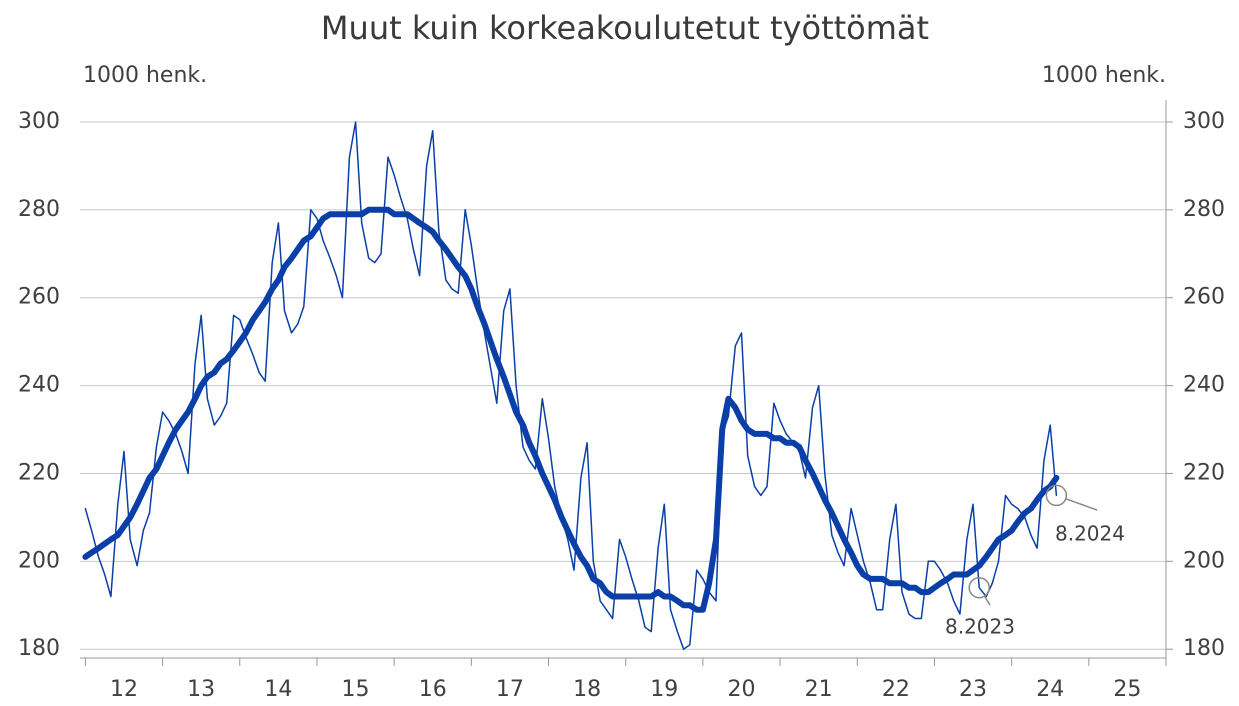 This screenshot has height=706, width=1239. Describe the element at coordinates (39, 297) in the screenshot. I see `y-tick-label: 260` at that location.